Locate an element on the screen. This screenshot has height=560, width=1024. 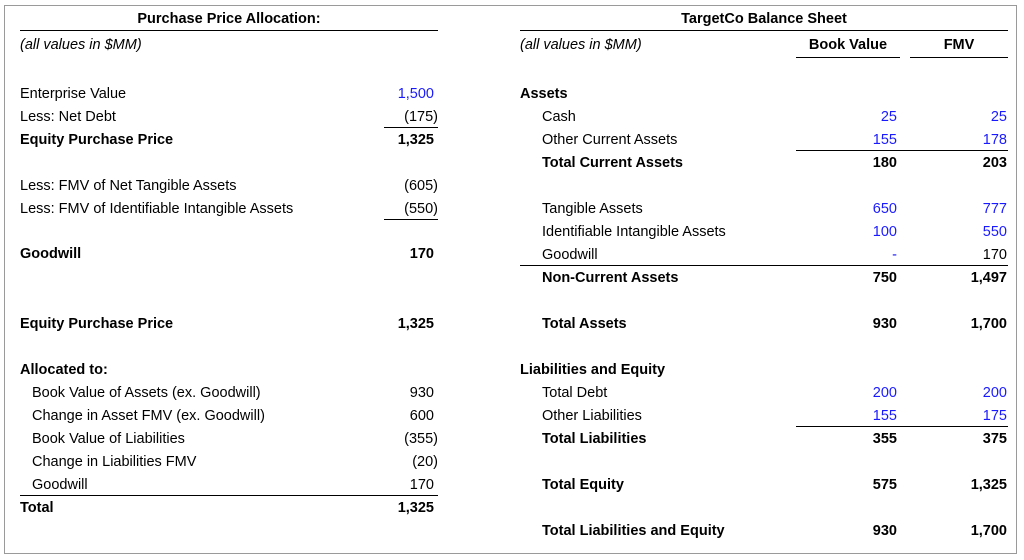
liab-equity-header: Liabilities and Equity is located at coordinates (593, 370).